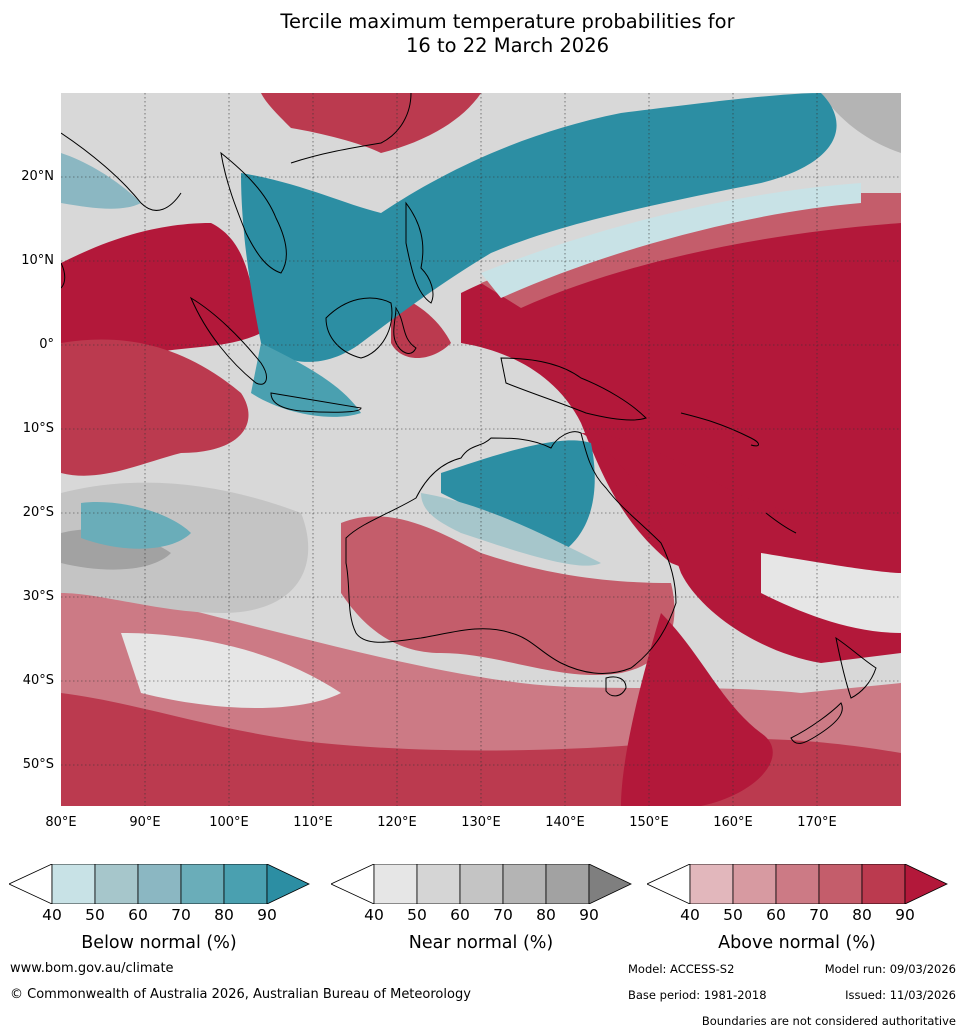 The image size is (965, 1035). I want to click on near-tick-50: 50, so click(417, 915).